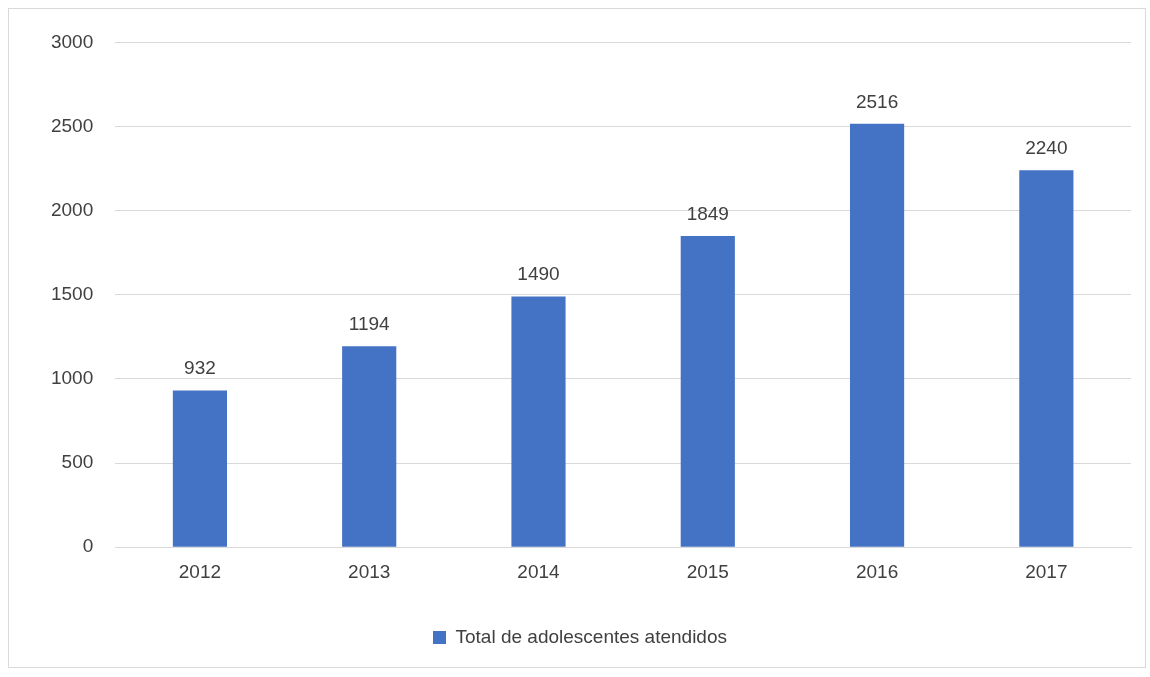 Image resolution: width=1150 pixels, height=677 pixels. What do you see at coordinates (1046, 571) in the screenshot?
I see `x-tick-label: 2017` at bounding box center [1046, 571].